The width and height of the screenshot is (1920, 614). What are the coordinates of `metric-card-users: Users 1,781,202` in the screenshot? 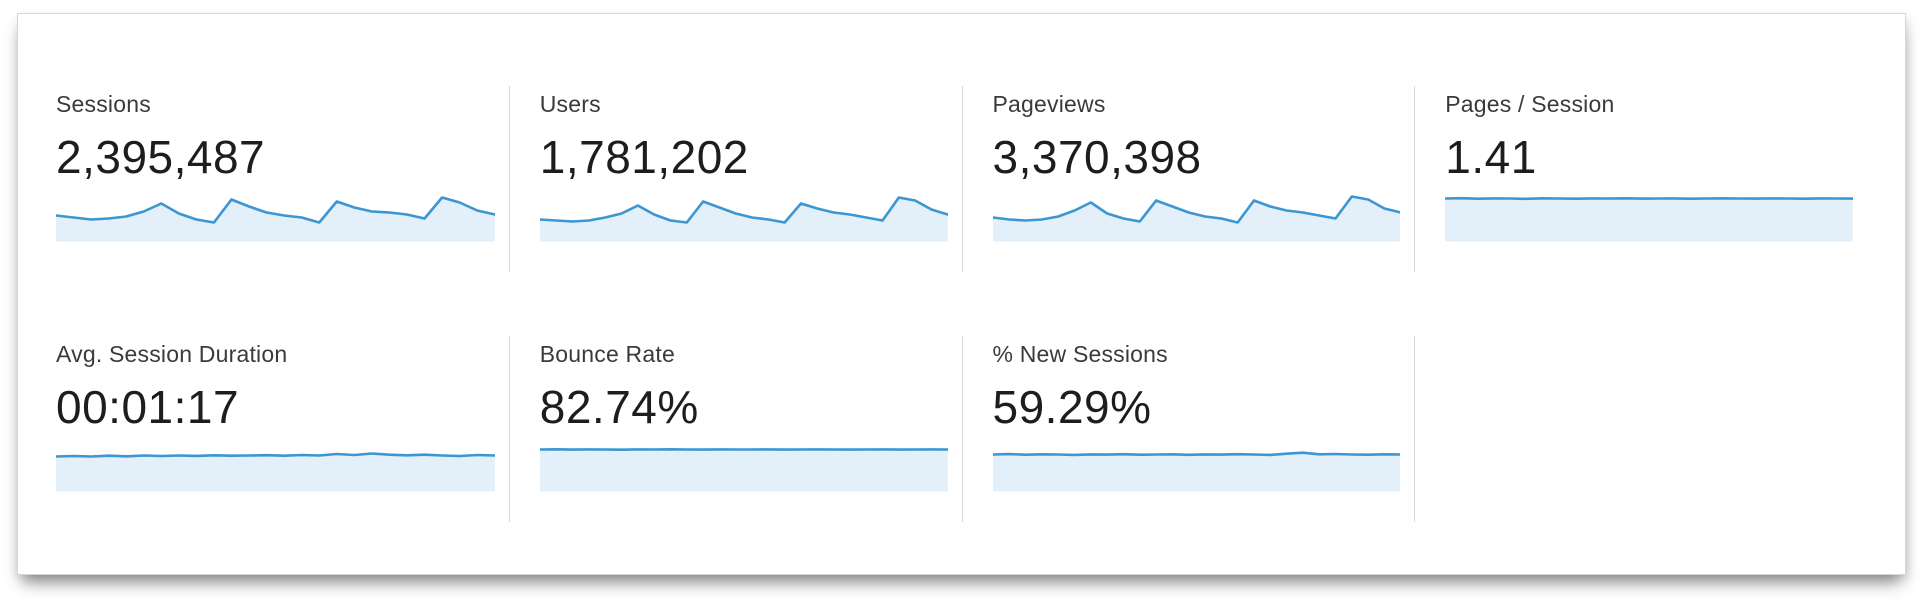 It's located at (735, 179).